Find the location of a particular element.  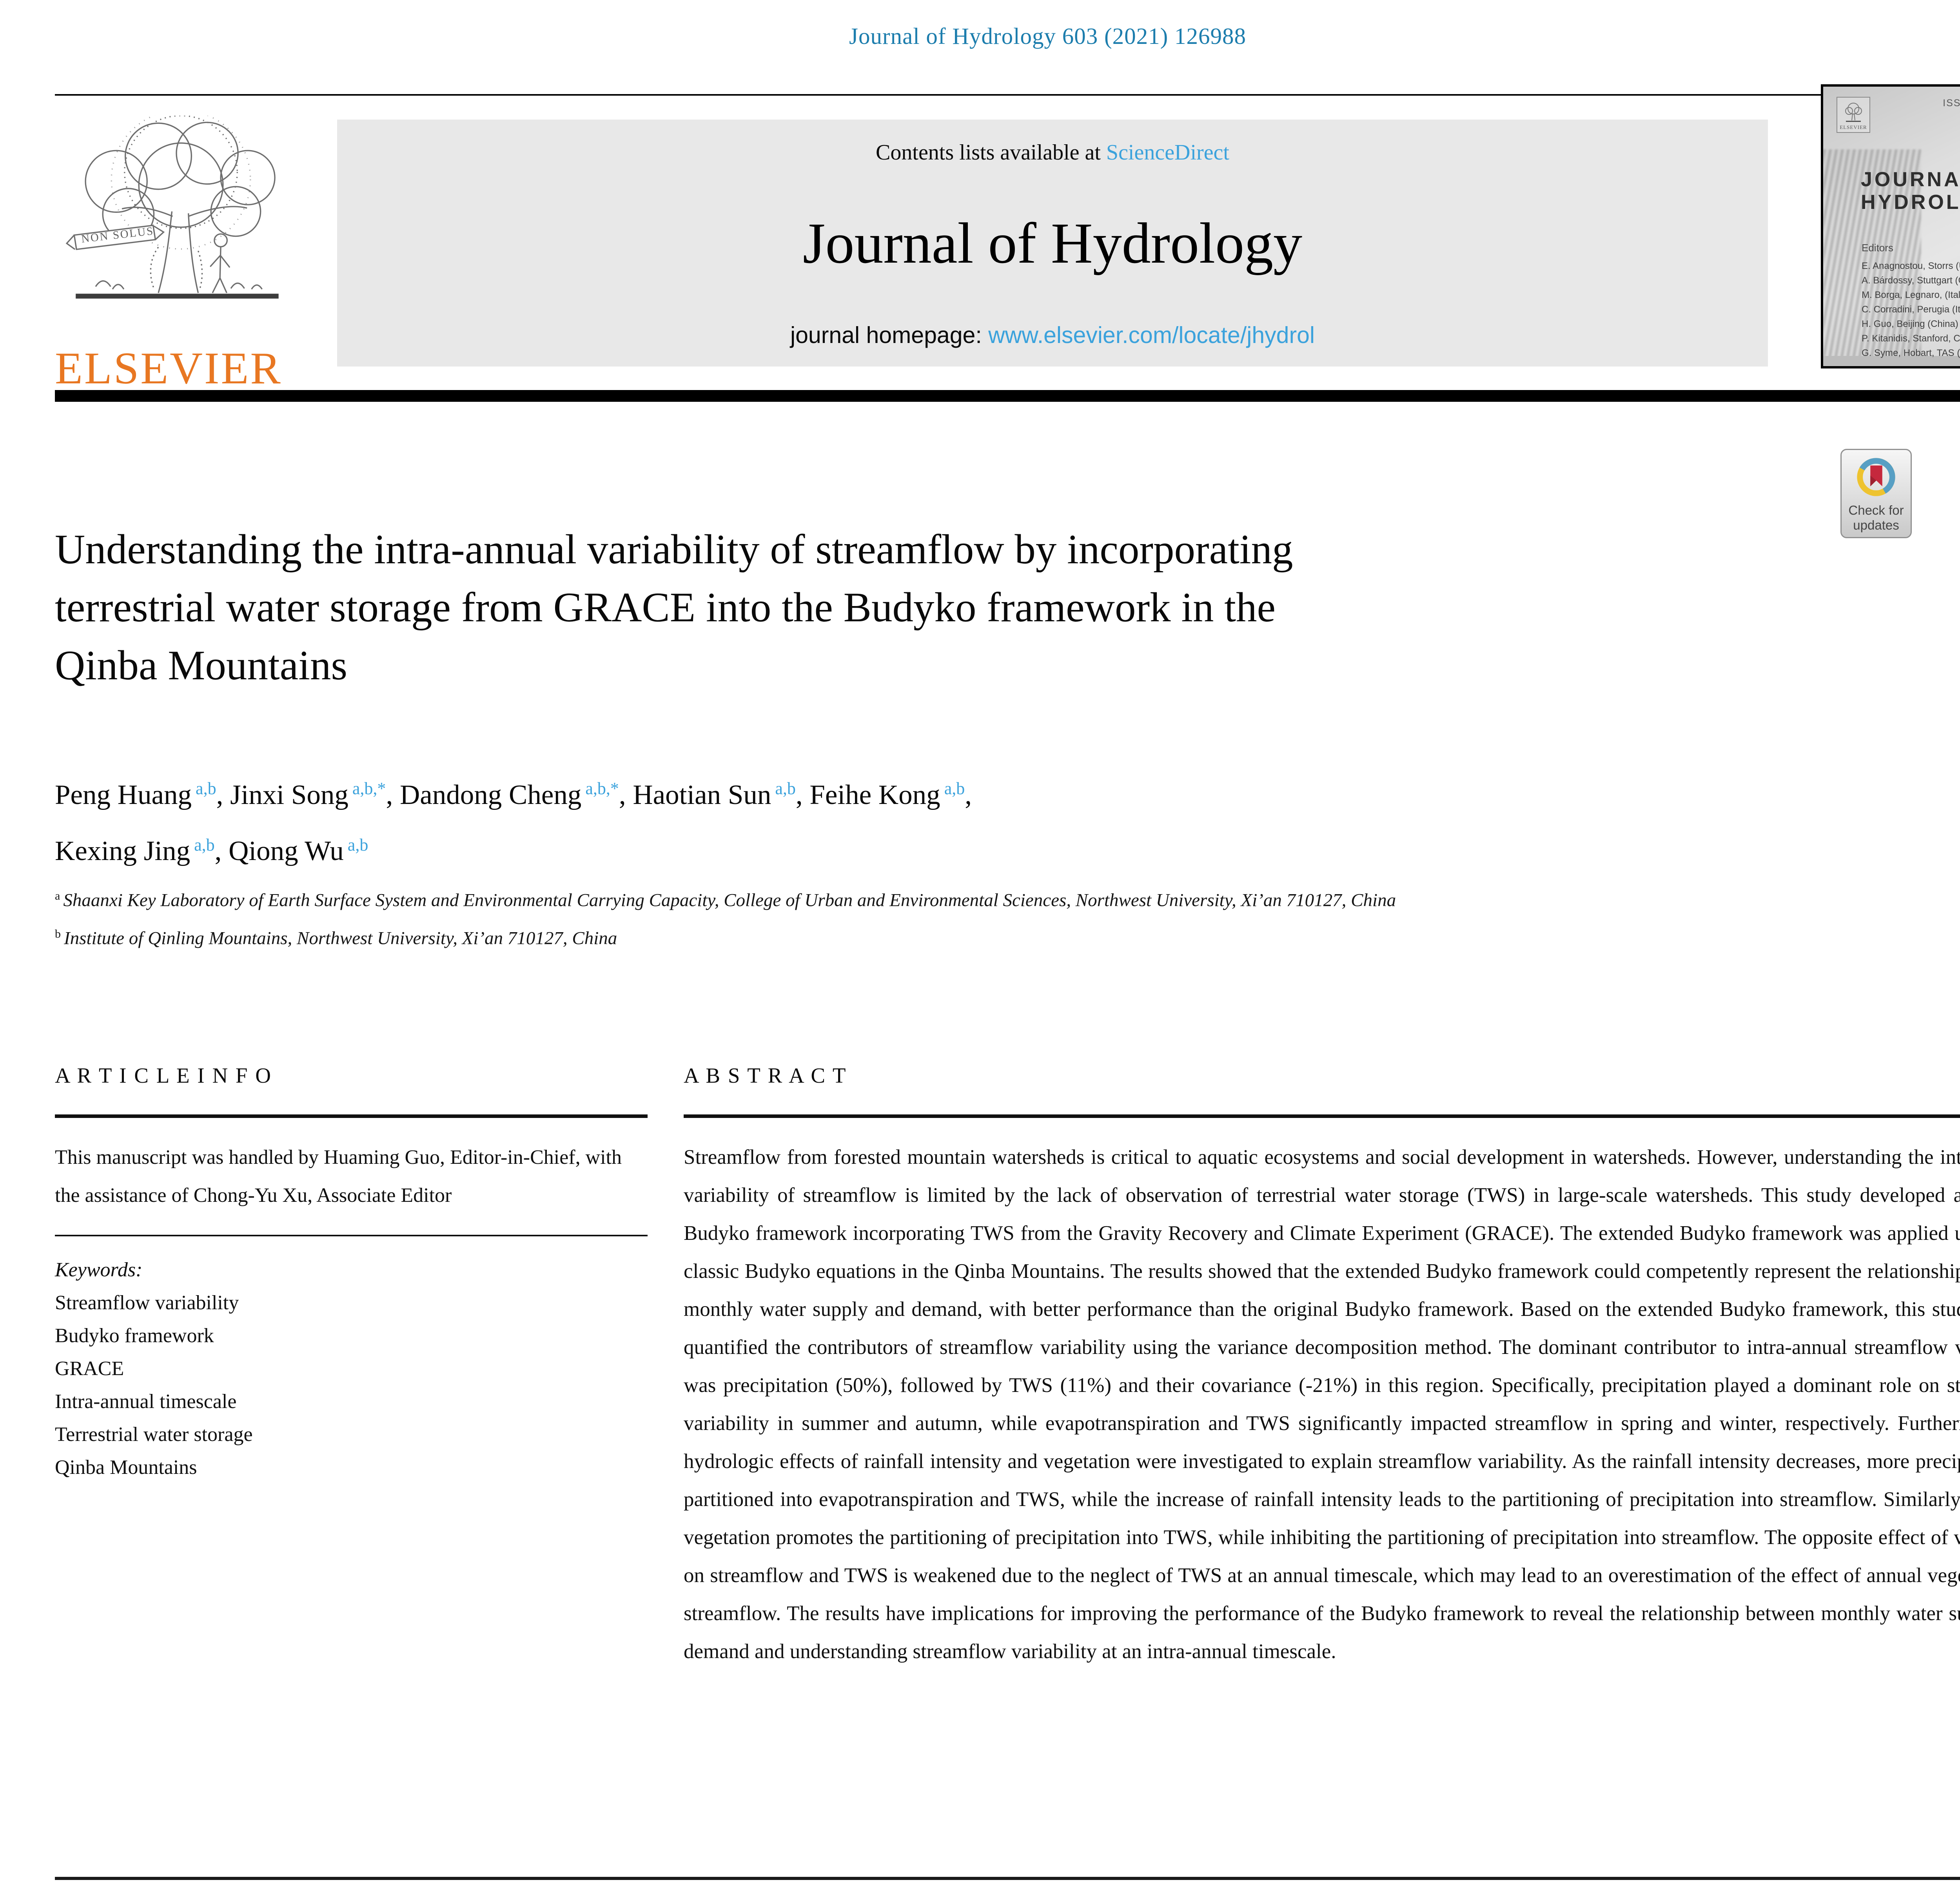

keyword: Budyko framework is located at coordinates (134, 1336).